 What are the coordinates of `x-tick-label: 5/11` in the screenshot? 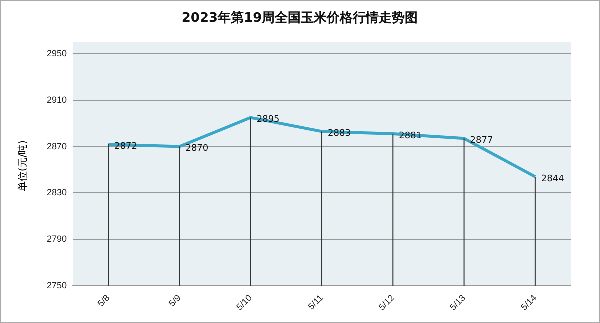 It's located at (316, 302).